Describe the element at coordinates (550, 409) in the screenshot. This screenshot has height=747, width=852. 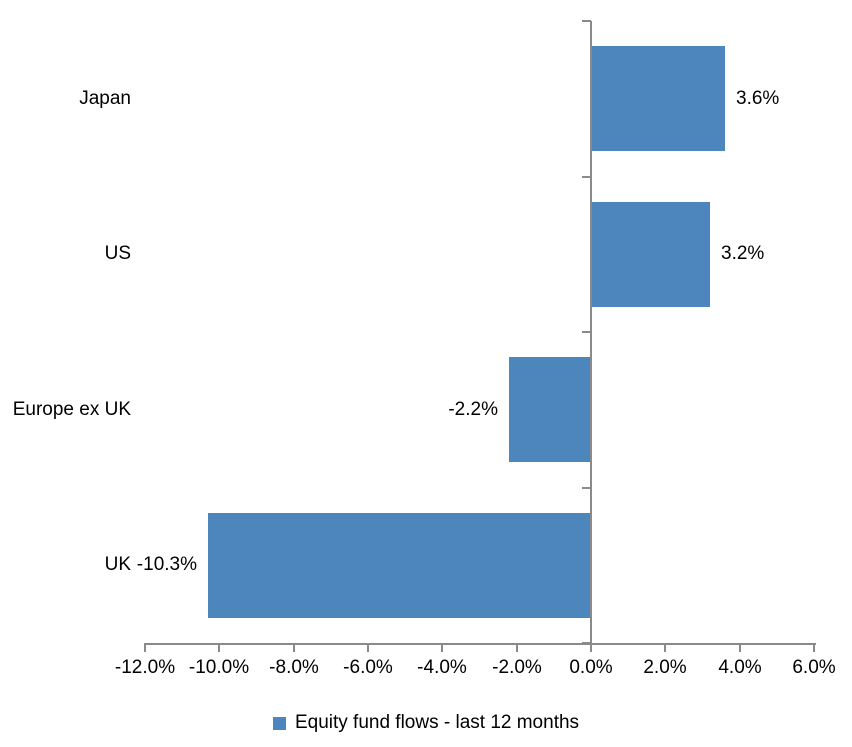
I see `bar-europe-ex-uk` at that location.